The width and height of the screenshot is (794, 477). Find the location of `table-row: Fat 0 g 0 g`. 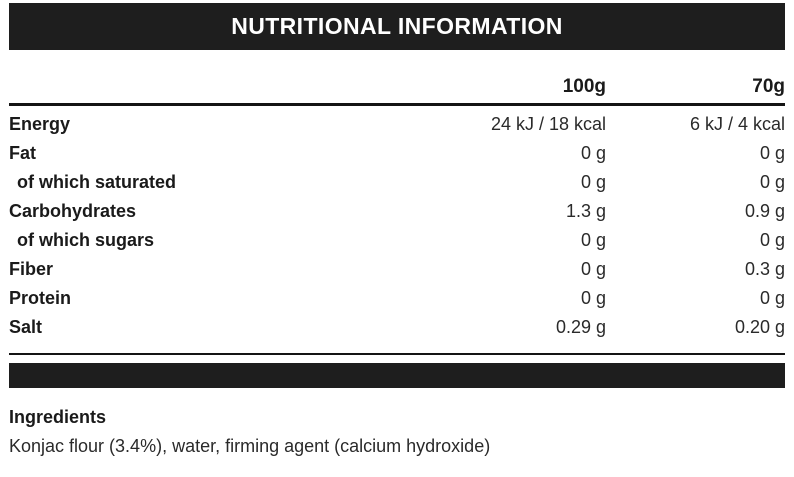

table-row: Fat 0 g 0 g is located at coordinates (397, 153).